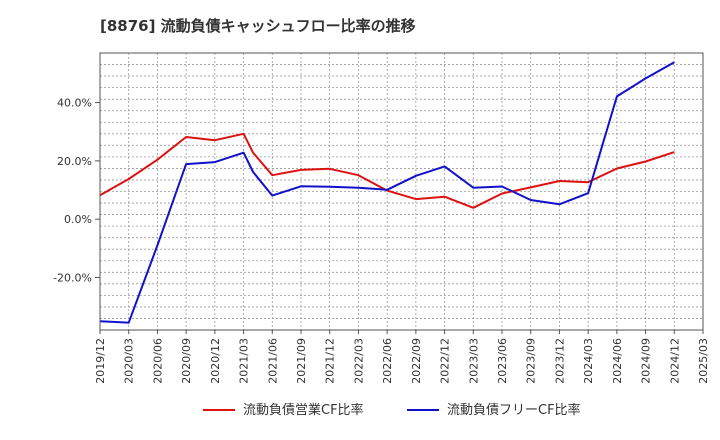 The image size is (720, 440). I want to click on y-tick-label: -20.0%, so click(72, 278).